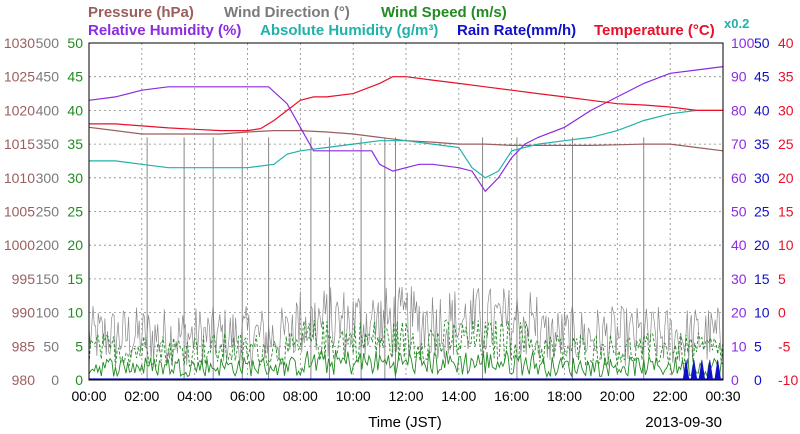 The image size is (800, 434). I want to click on x-tick-label: 08:00, so click(300, 396).